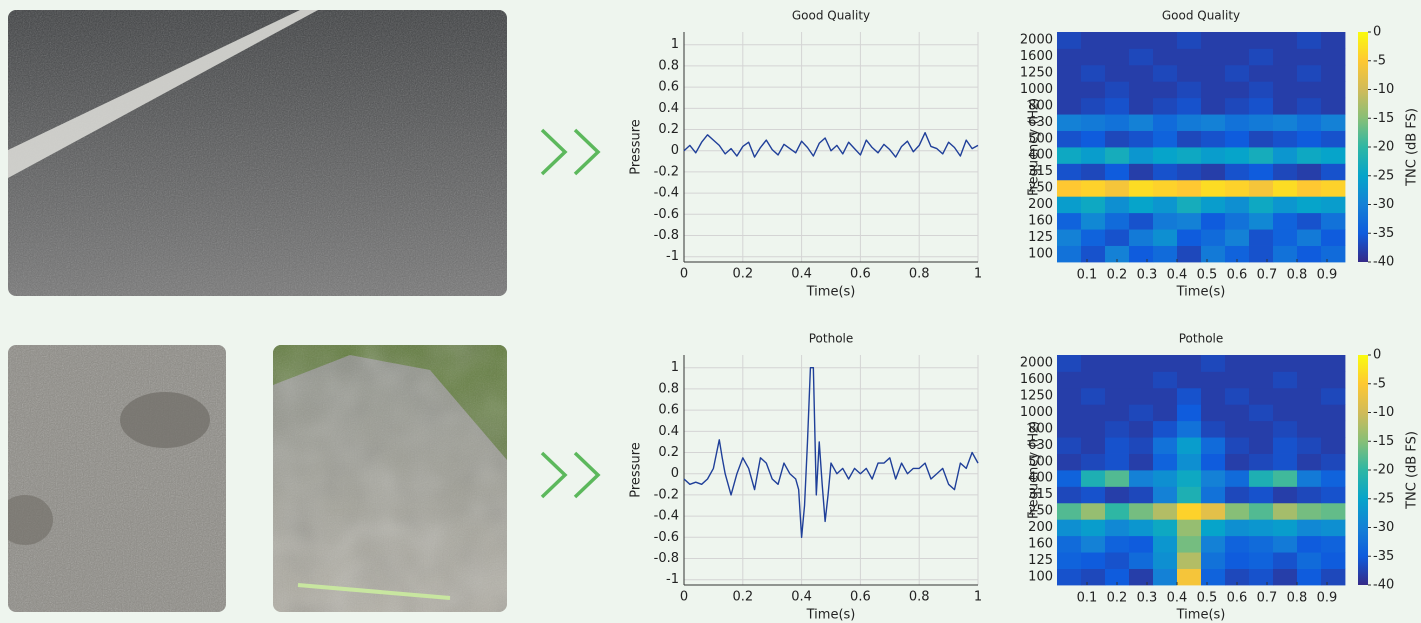 The image size is (1421, 623). I want to click on colorbar-tick-label: -20, so click(1383, 147).